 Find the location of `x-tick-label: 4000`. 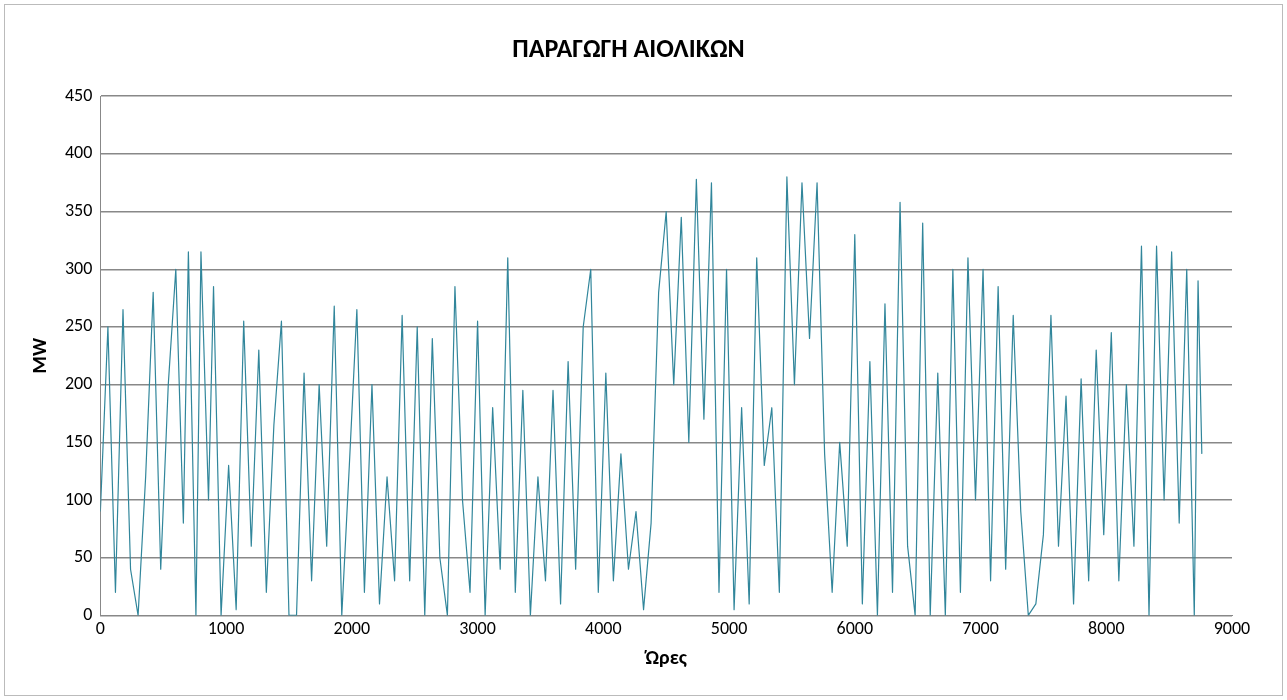

x-tick-label: 4000 is located at coordinates (603, 627).